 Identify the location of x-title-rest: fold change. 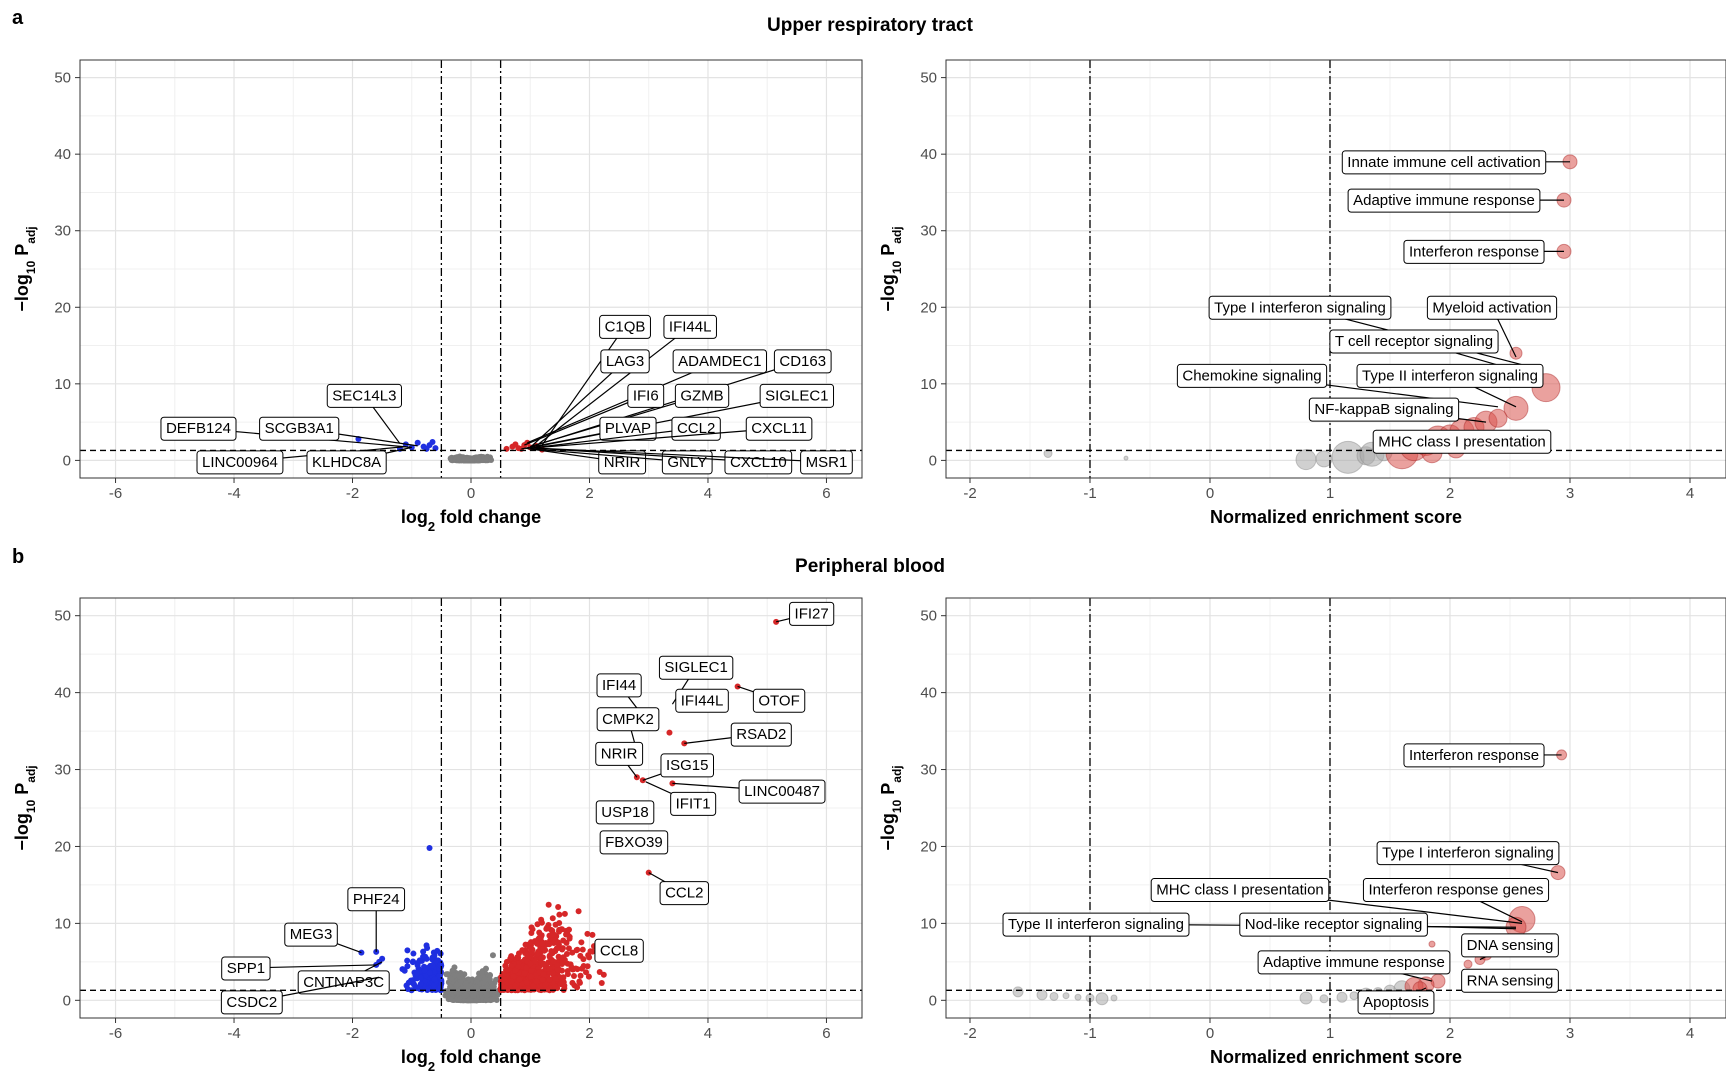
(488, 1057).